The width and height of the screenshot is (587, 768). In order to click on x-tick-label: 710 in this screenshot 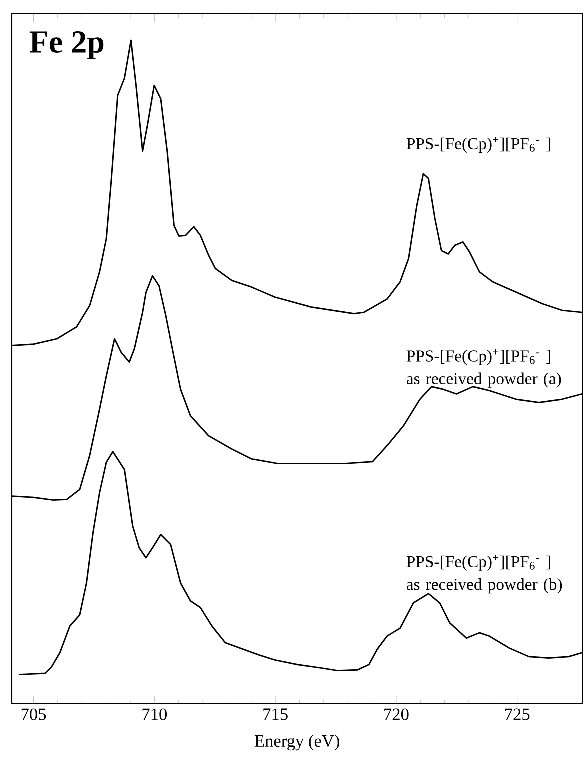, I will do `click(155, 714)`.